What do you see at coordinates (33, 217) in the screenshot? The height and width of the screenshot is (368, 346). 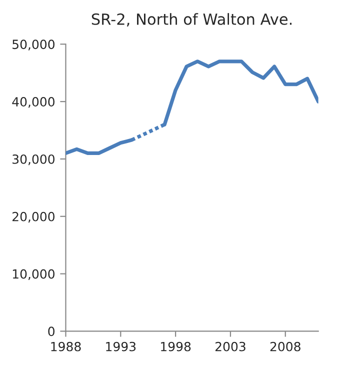 I see `y-tick-label: 20,000` at bounding box center [33, 217].